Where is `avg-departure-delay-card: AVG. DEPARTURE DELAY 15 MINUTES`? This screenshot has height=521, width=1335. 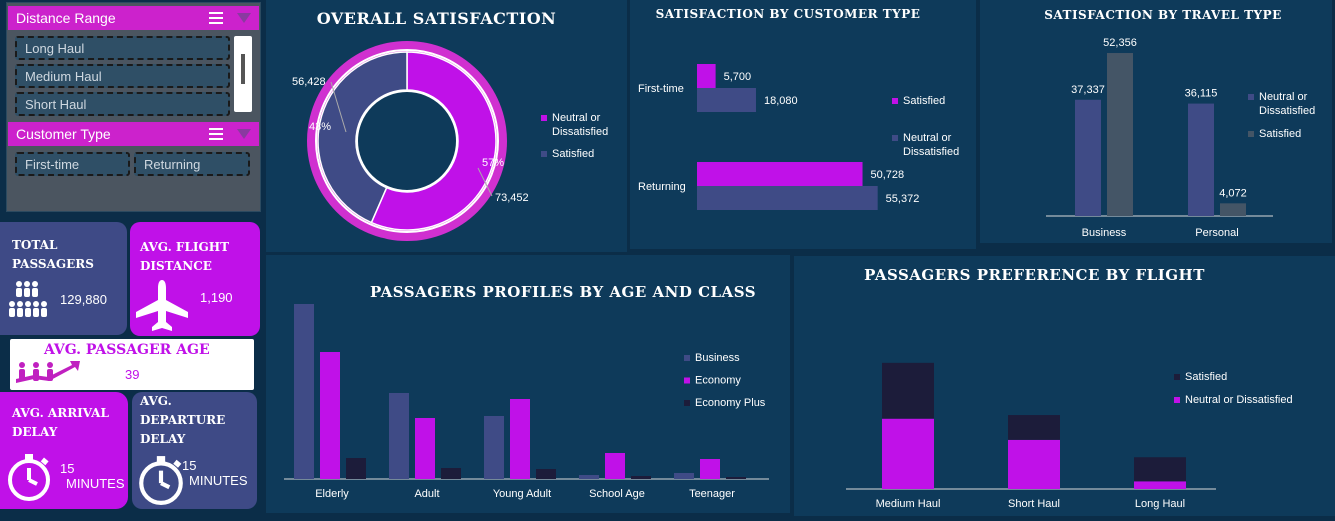 avg-departure-delay-card: AVG. DEPARTURE DELAY 15 MINUTES is located at coordinates (194, 450).